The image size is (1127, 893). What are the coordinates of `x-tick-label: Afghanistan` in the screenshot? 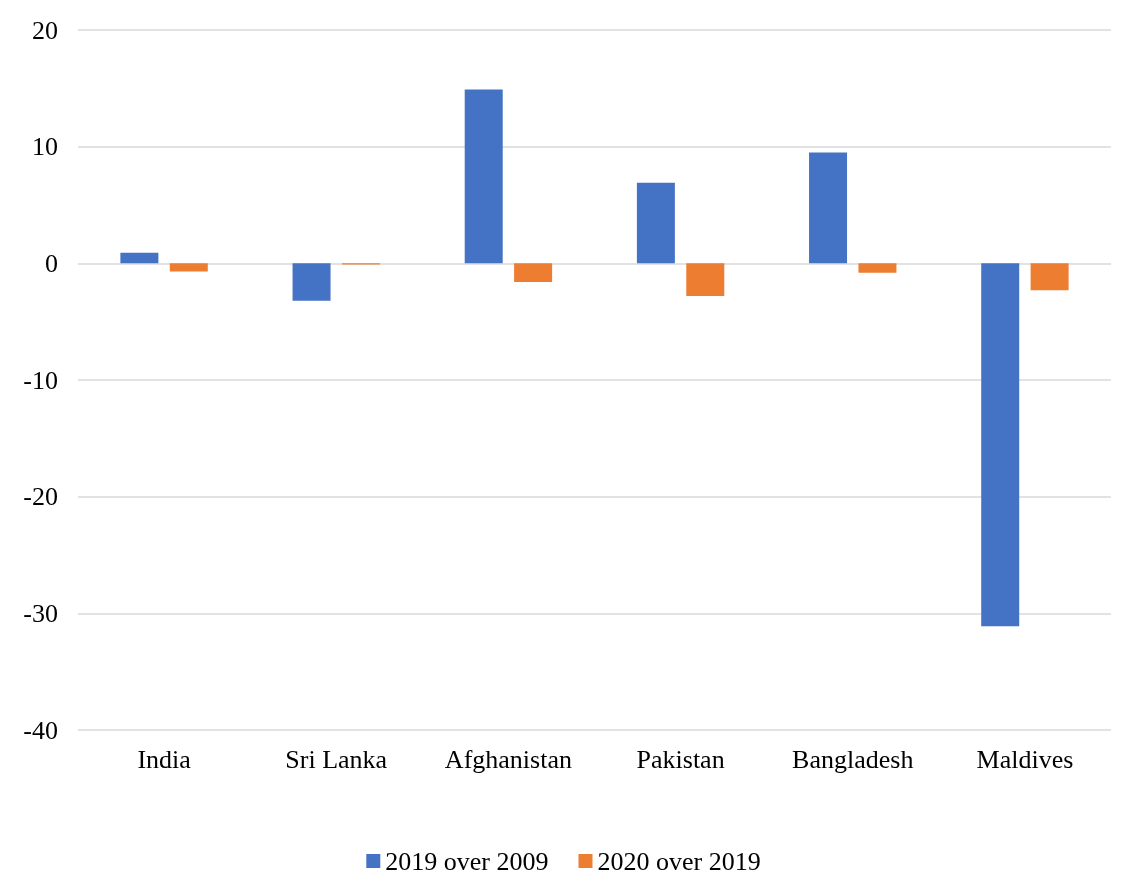 It's located at (508, 759).